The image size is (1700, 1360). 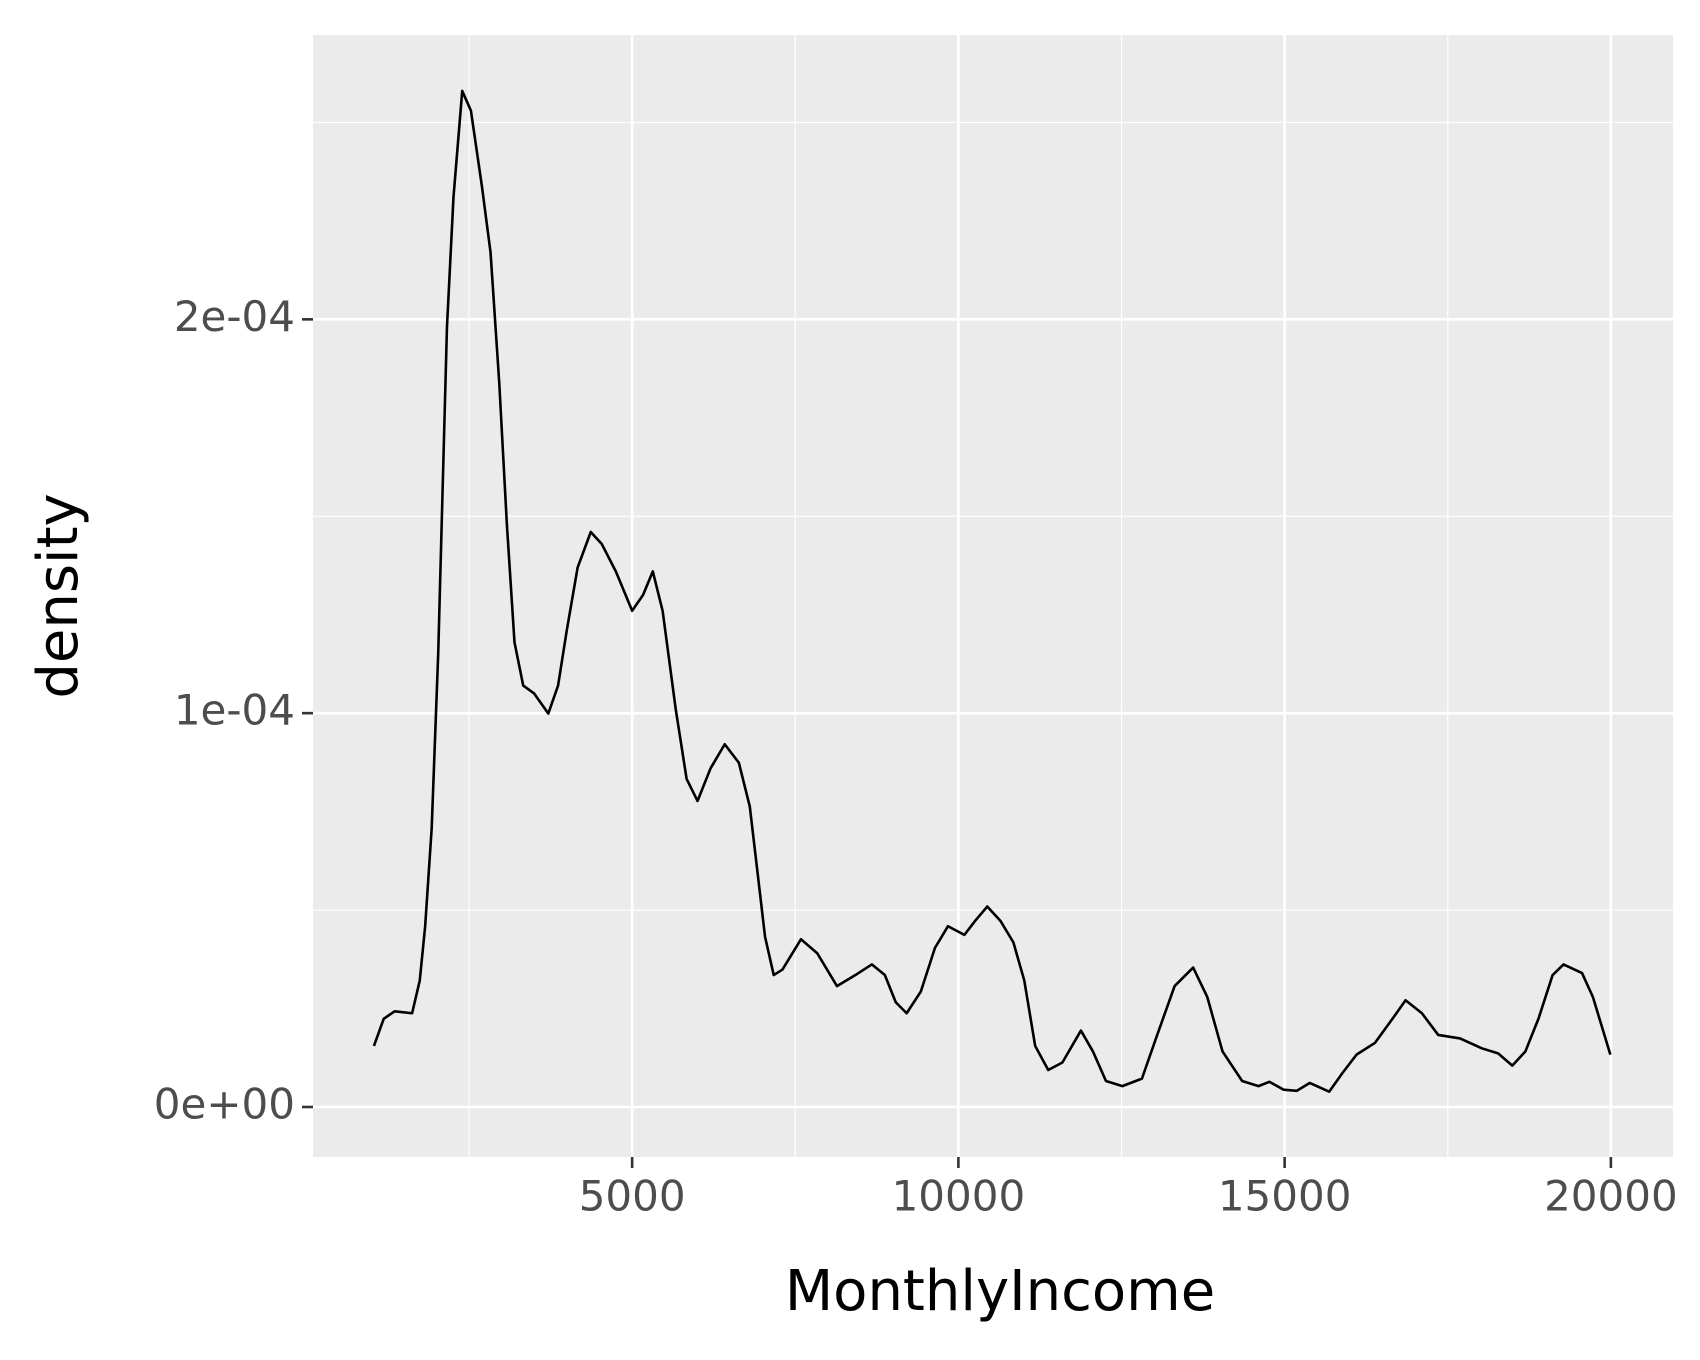 I want to click on x-tick-label: 20000, so click(x=1611, y=1196).